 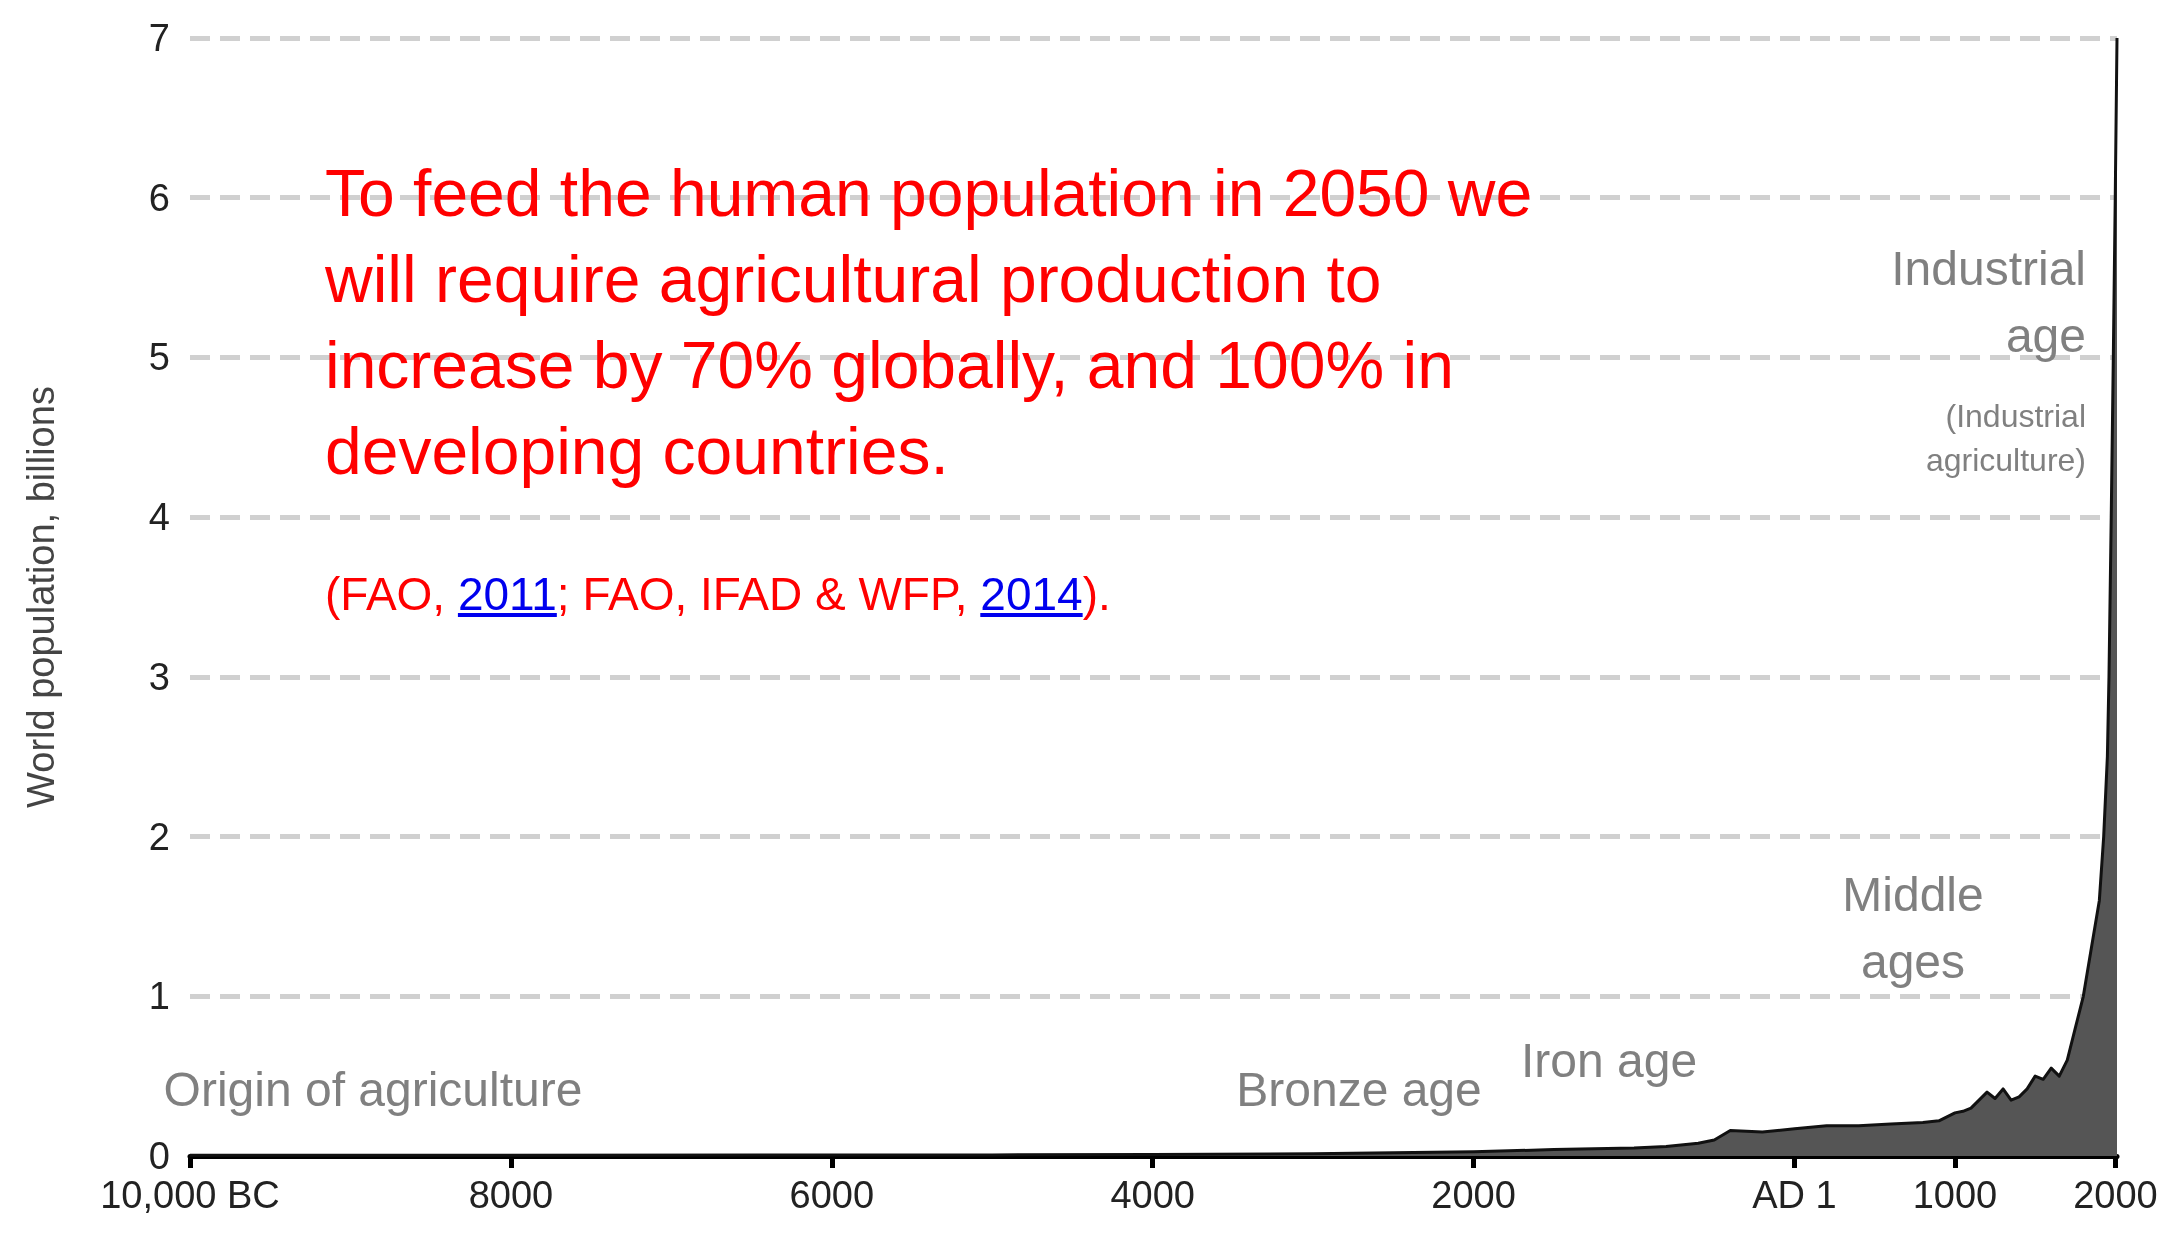 What do you see at coordinates (159, 996) in the screenshot?
I see `y-tick-label: 1` at bounding box center [159, 996].